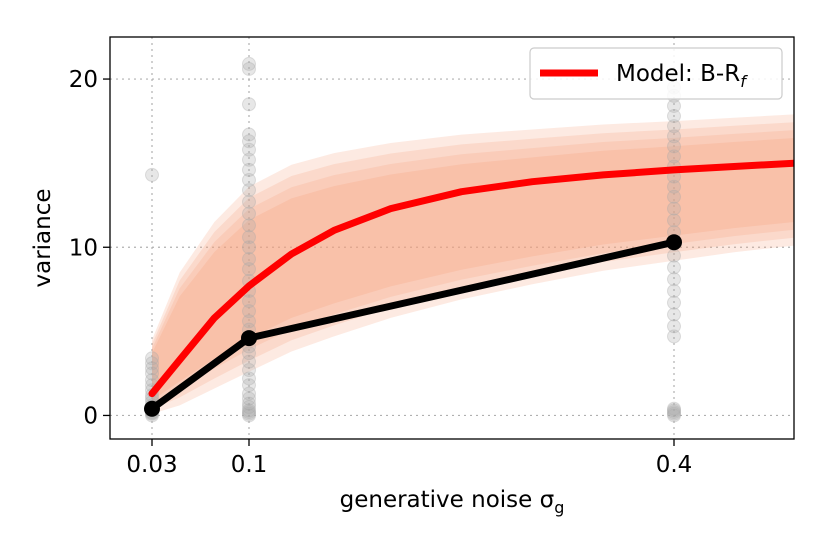 The image size is (830, 554). What do you see at coordinates (83, 80) in the screenshot?
I see `y-tick-label-2: 20` at bounding box center [83, 80].